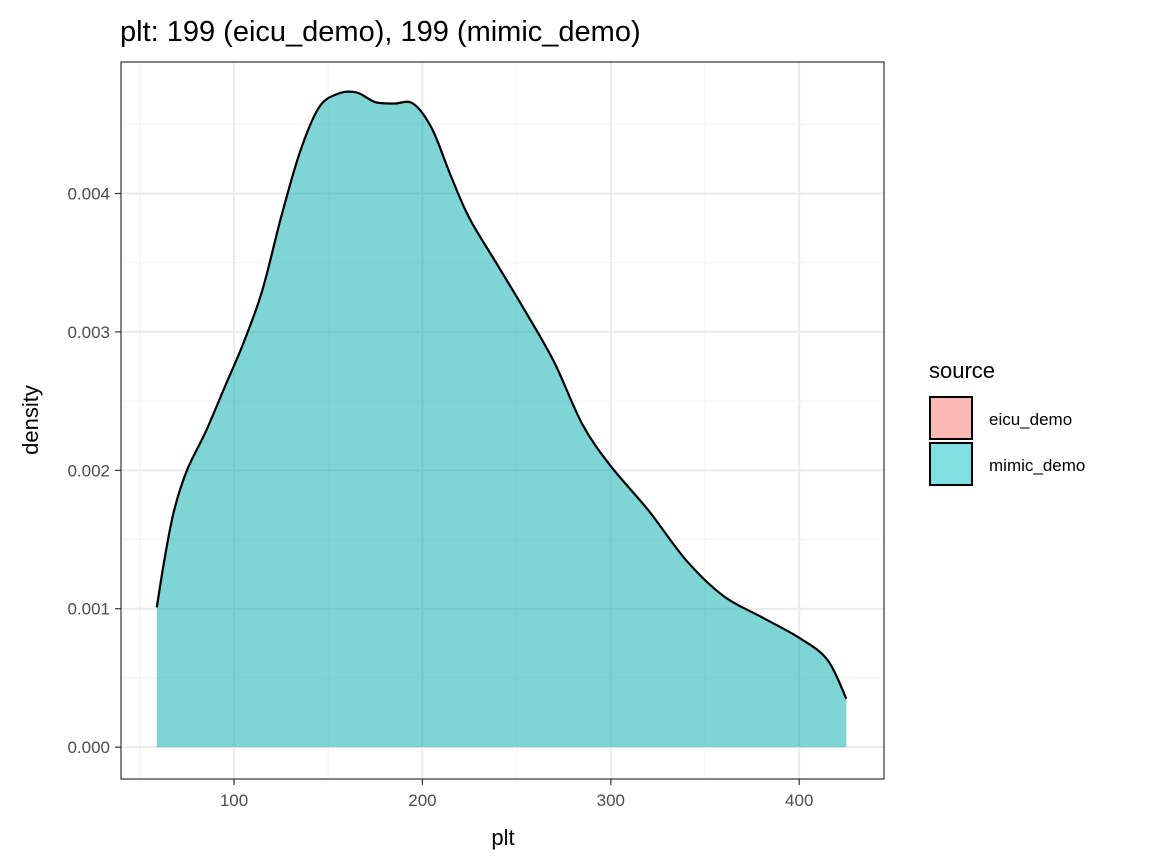 This screenshot has width=1152, height=865. What do you see at coordinates (502, 837) in the screenshot?
I see `x-axis-title: plt` at bounding box center [502, 837].